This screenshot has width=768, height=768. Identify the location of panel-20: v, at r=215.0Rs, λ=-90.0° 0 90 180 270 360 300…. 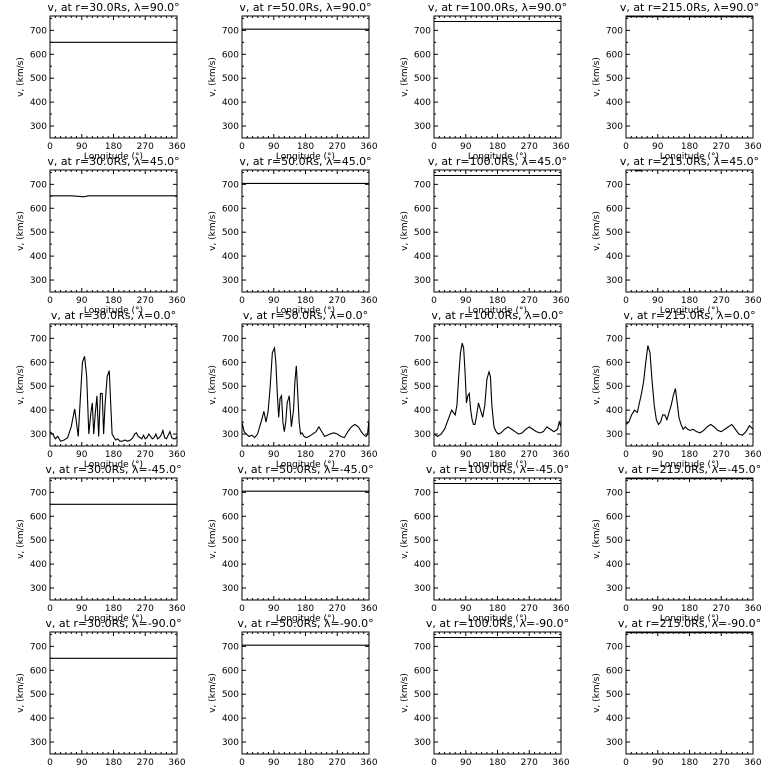
(677, 692).